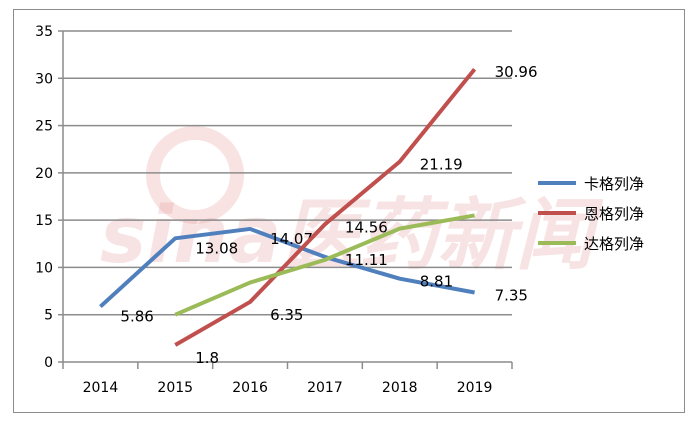 The image size is (698, 424). I want to click on y-tick-label: 20, so click(44, 174).